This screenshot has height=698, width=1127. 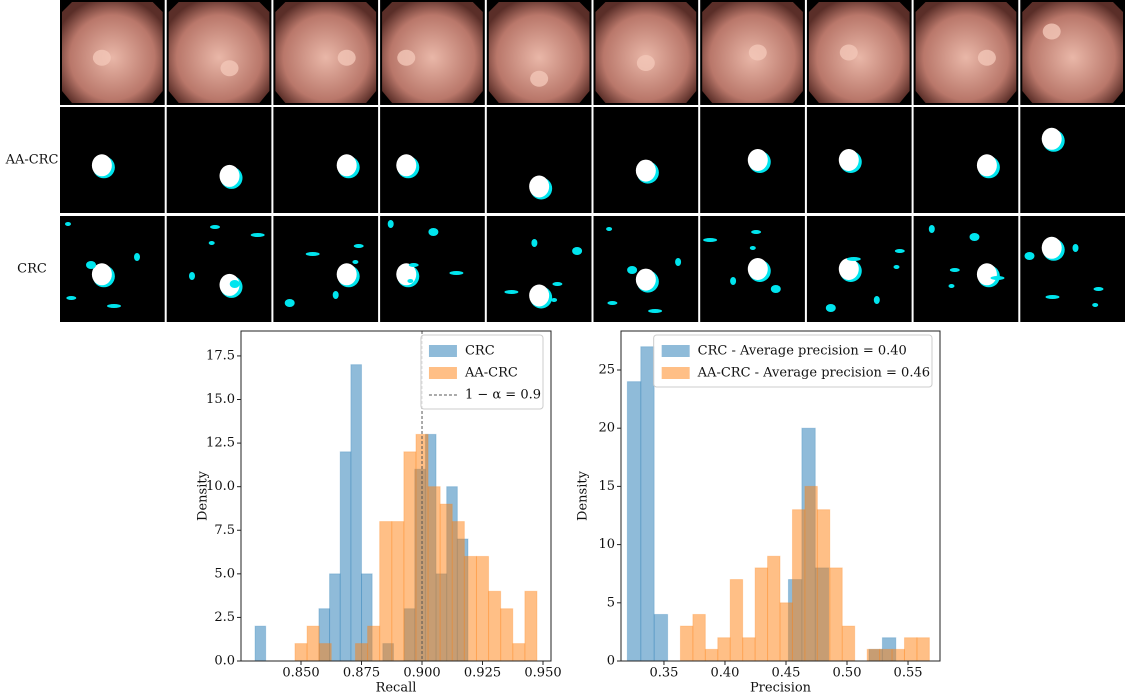 I want to click on x-tick-label: 0.50, so click(x=847, y=673).